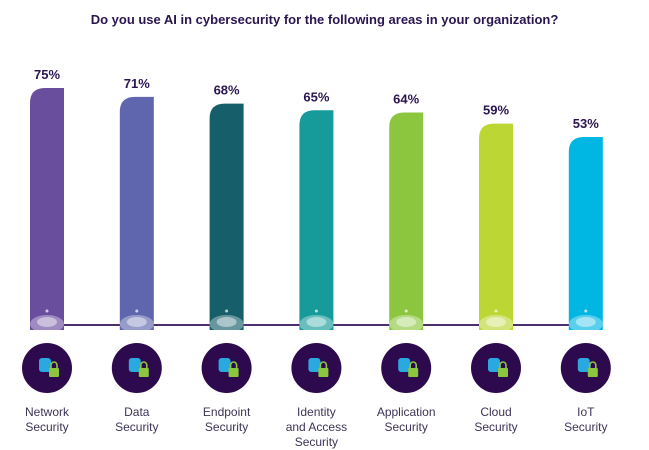  I want to click on category-label: Identity and Access Security, so click(316, 427).